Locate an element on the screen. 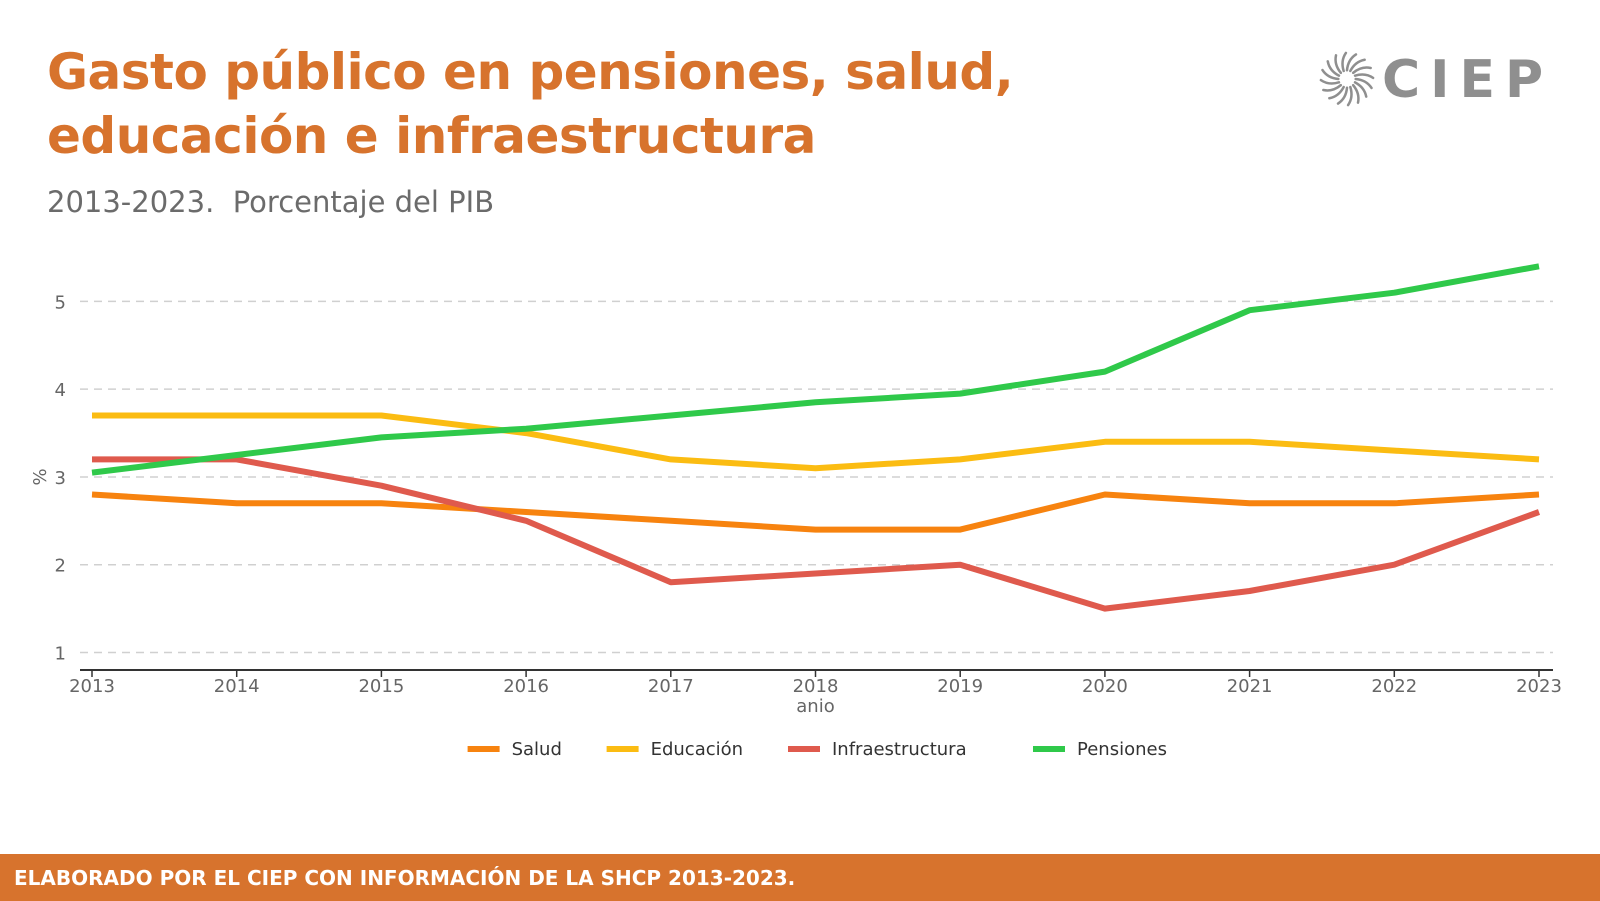  x-tick-label: 2019 is located at coordinates (960, 686).